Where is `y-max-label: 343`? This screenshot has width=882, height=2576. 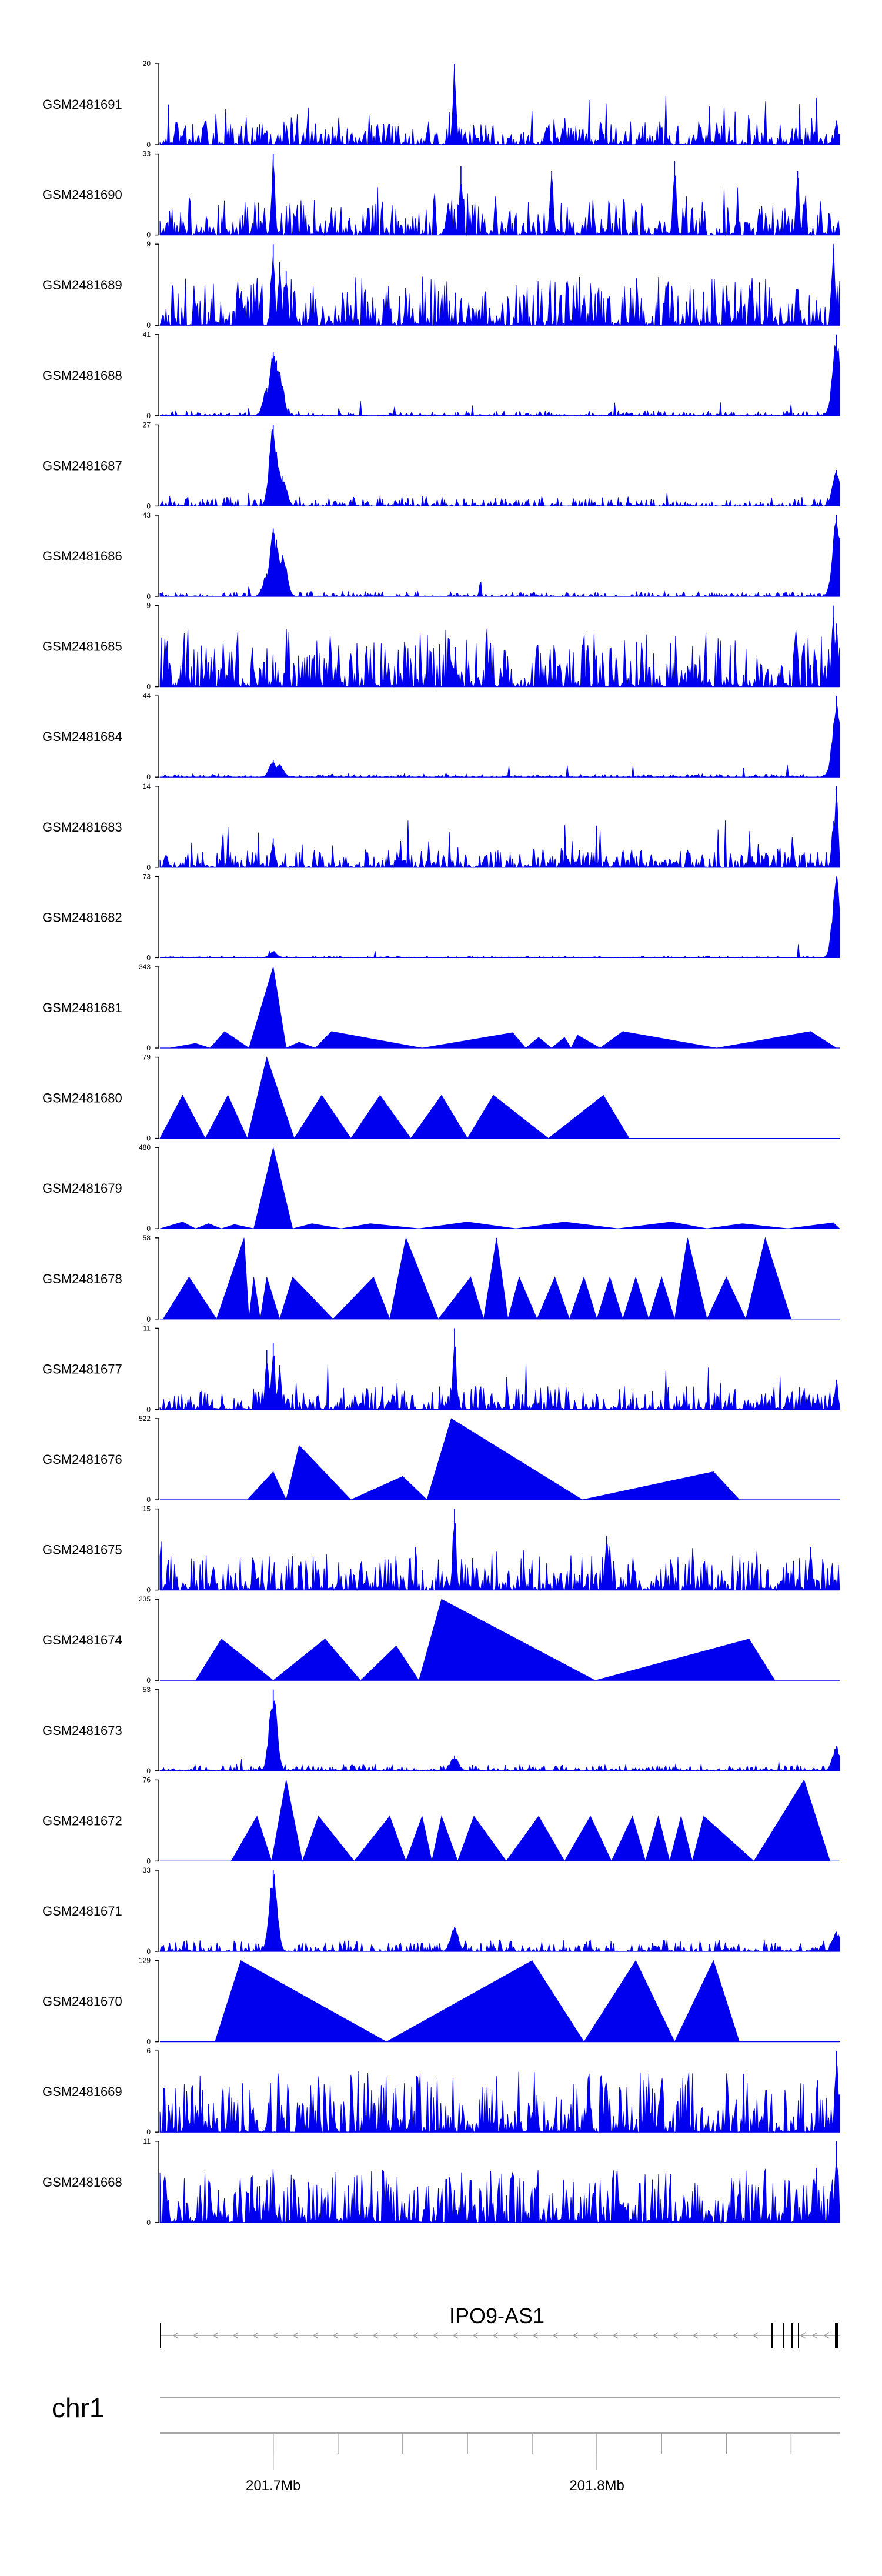
y-max-label: 343 is located at coordinates (145, 967).